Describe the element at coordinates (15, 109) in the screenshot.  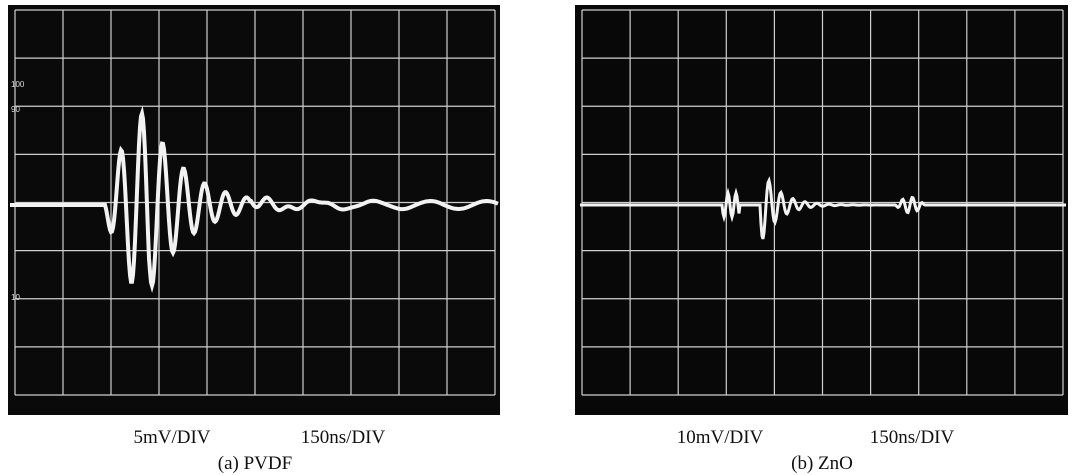
I see `graticule-label: 90` at that location.